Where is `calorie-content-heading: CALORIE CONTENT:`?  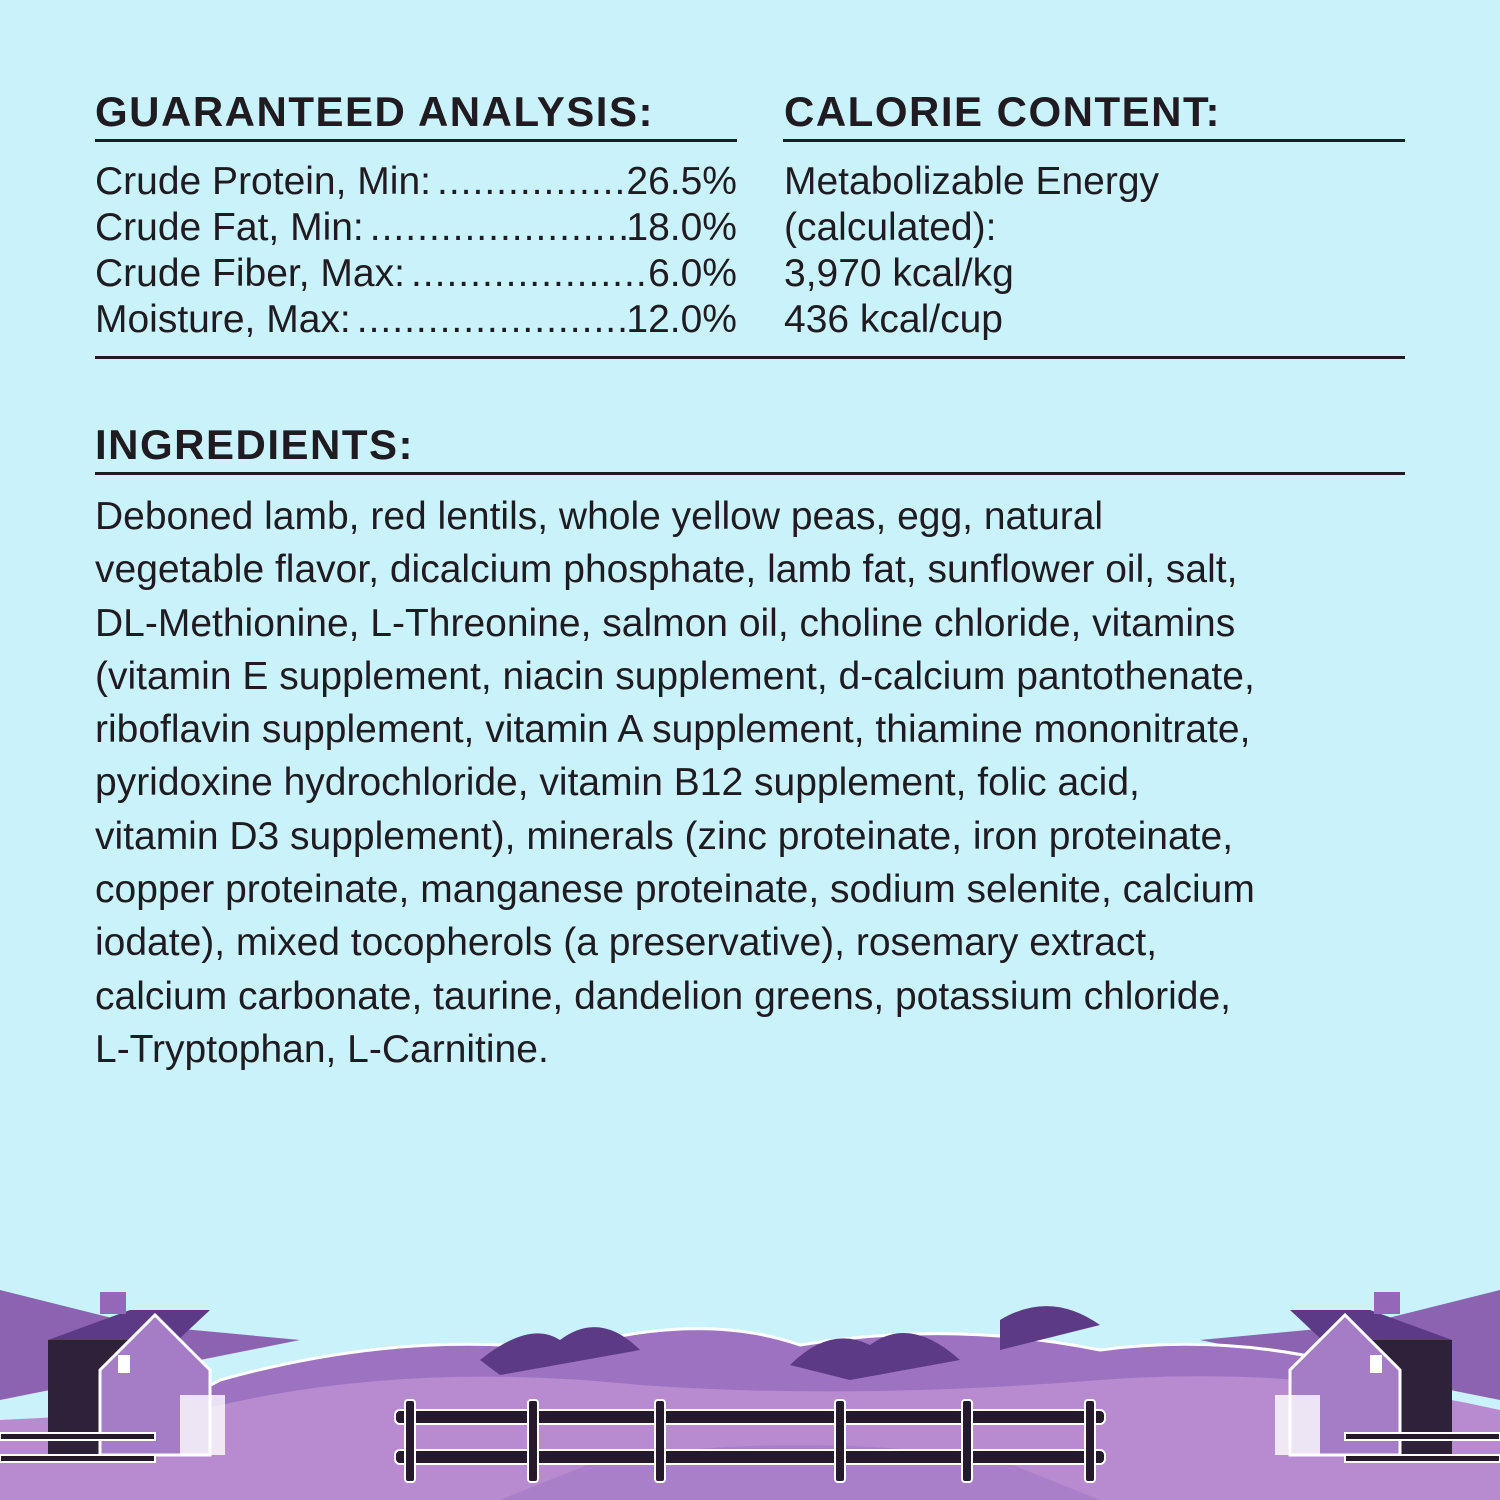 calorie-content-heading: CALORIE CONTENT: is located at coordinates (1002, 111).